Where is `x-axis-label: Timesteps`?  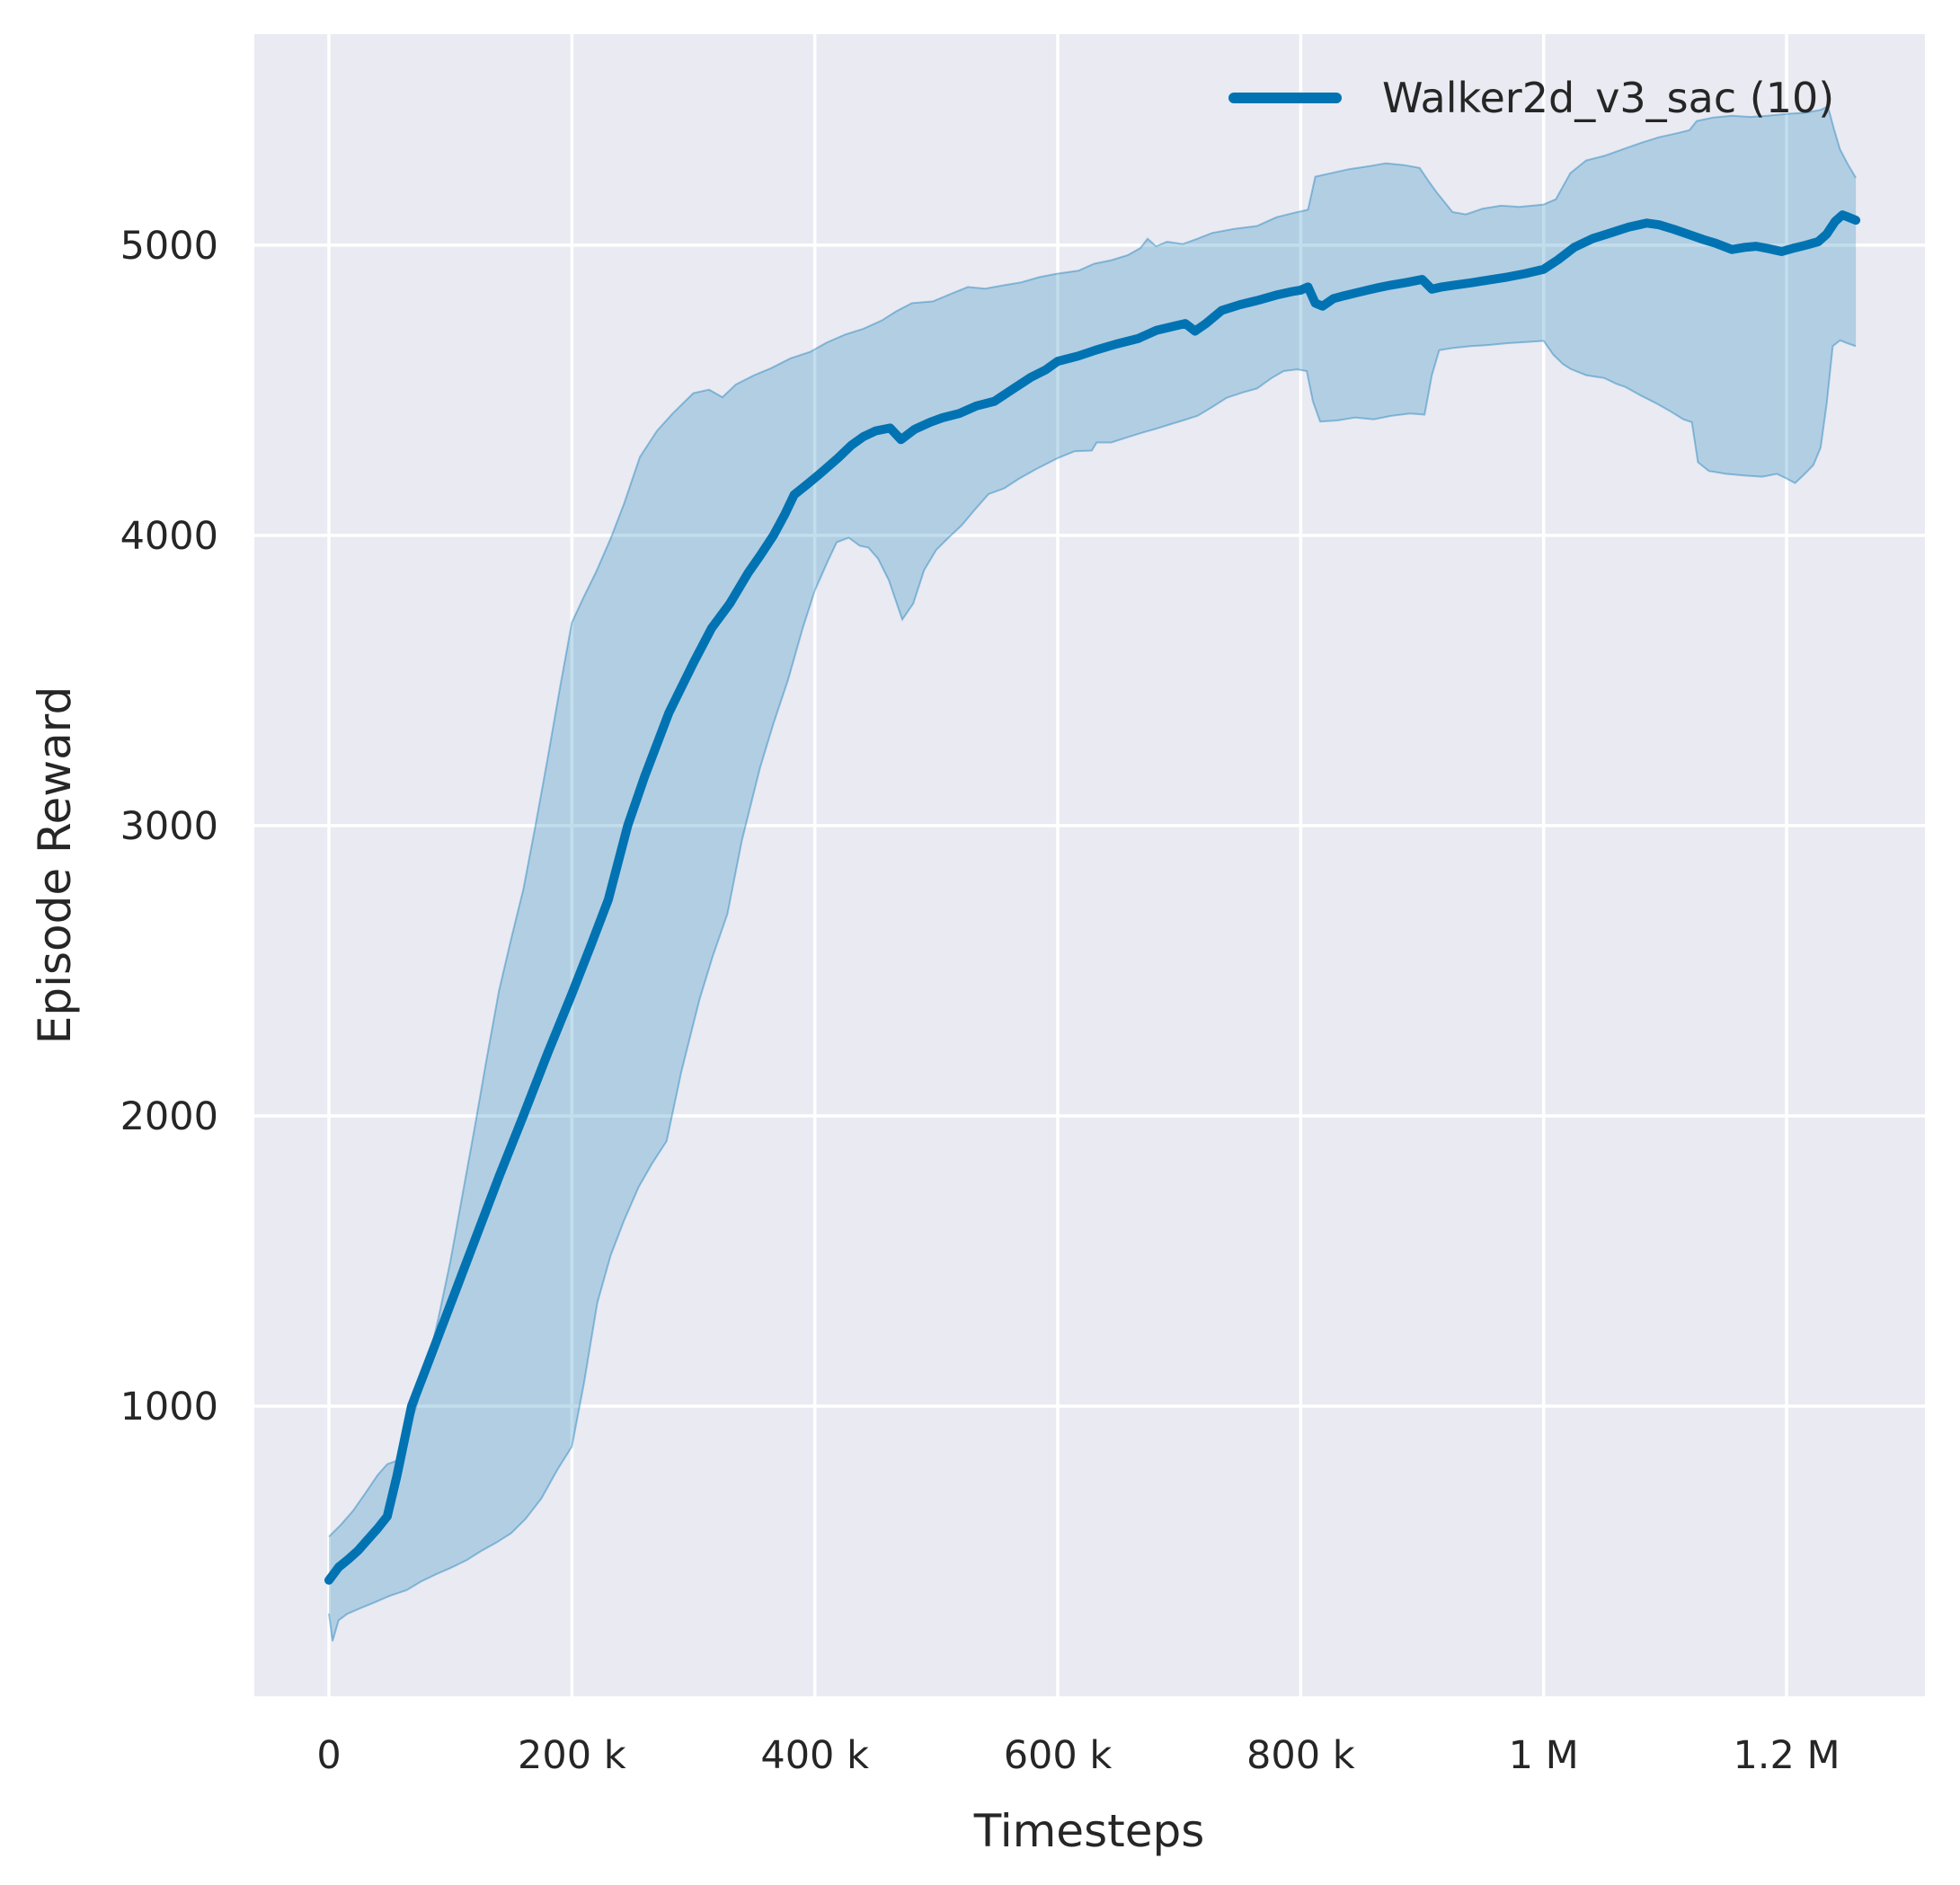
x-axis-label: Timesteps is located at coordinates (1089, 1831).